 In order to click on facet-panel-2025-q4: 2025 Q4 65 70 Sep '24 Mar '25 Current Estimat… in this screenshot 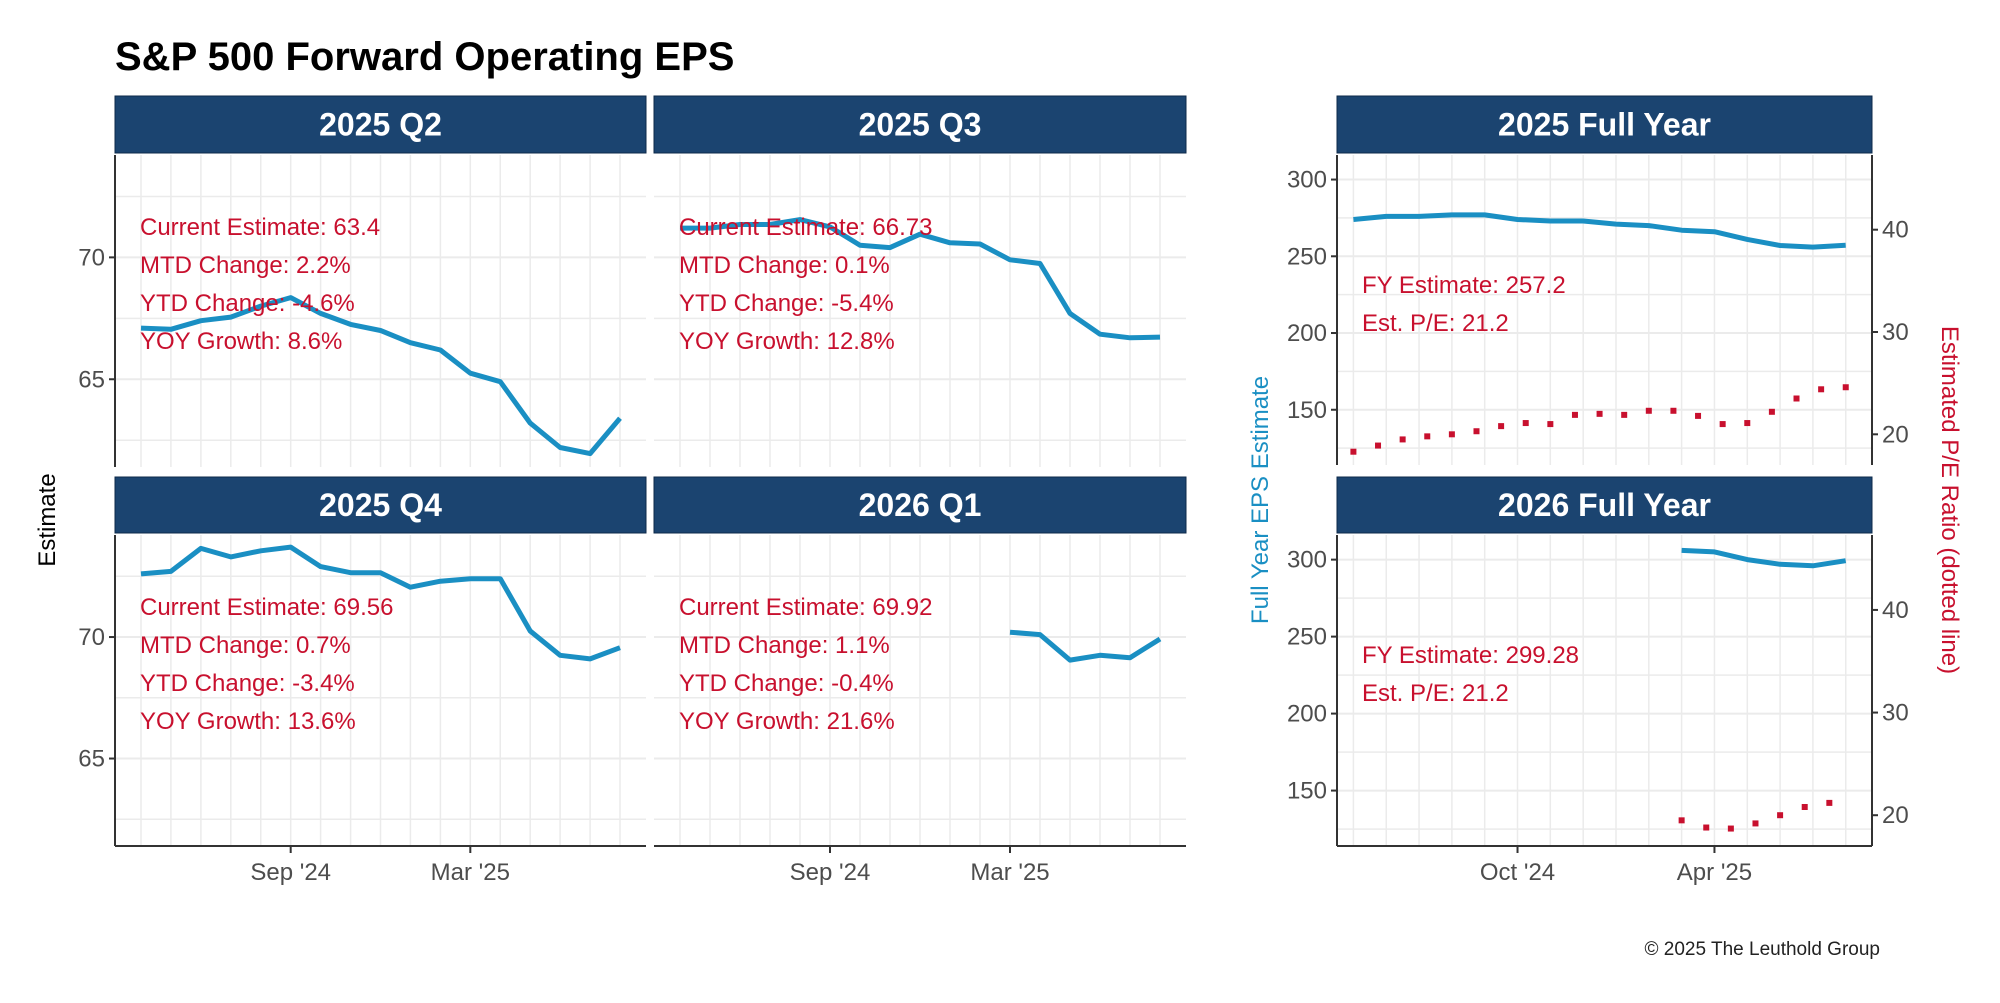, I will do `click(362, 681)`.